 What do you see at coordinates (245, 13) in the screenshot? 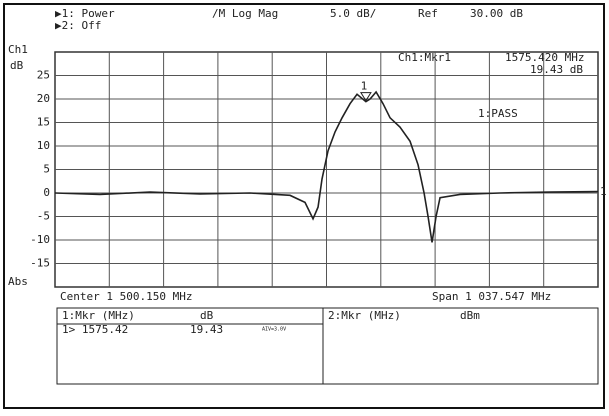
I see `format: /M Log Mag` at bounding box center [245, 13].